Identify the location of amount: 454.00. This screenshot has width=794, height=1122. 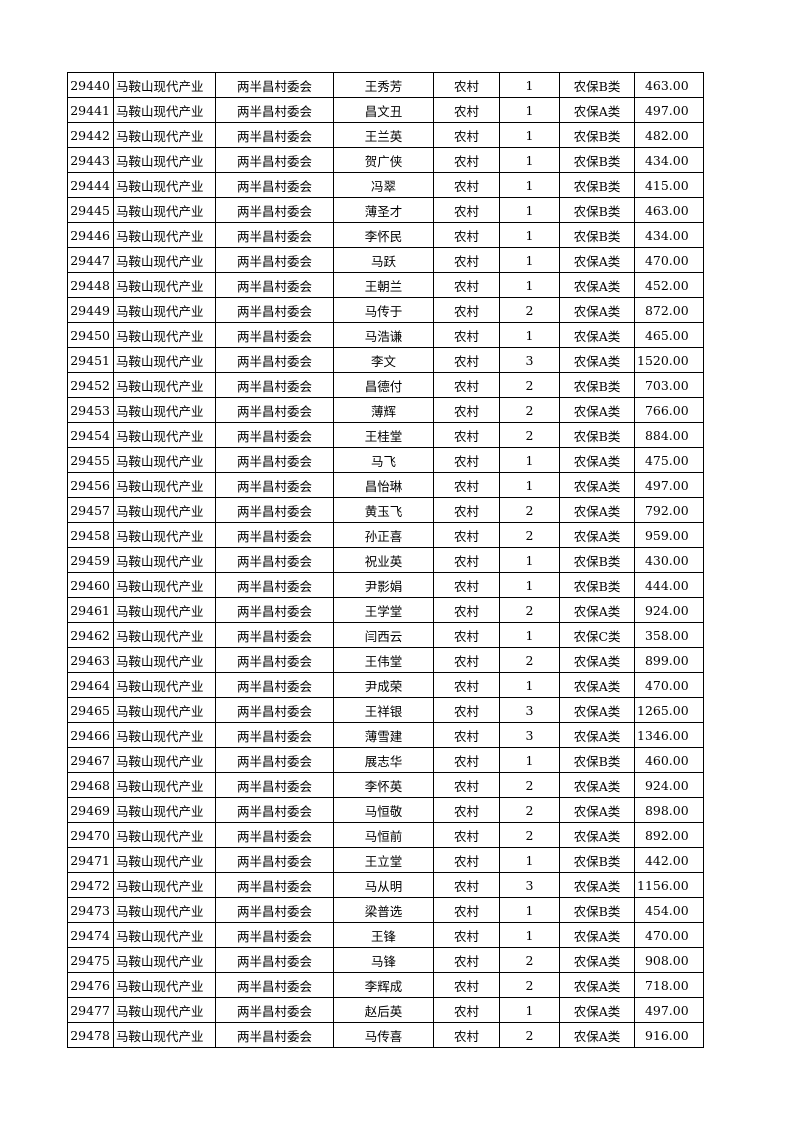
(669, 910).